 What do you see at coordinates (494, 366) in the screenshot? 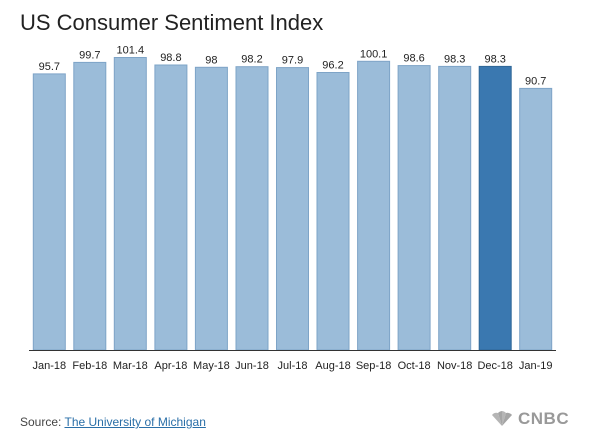
I see `tick-label-dec-18: Dec-18` at bounding box center [494, 366].